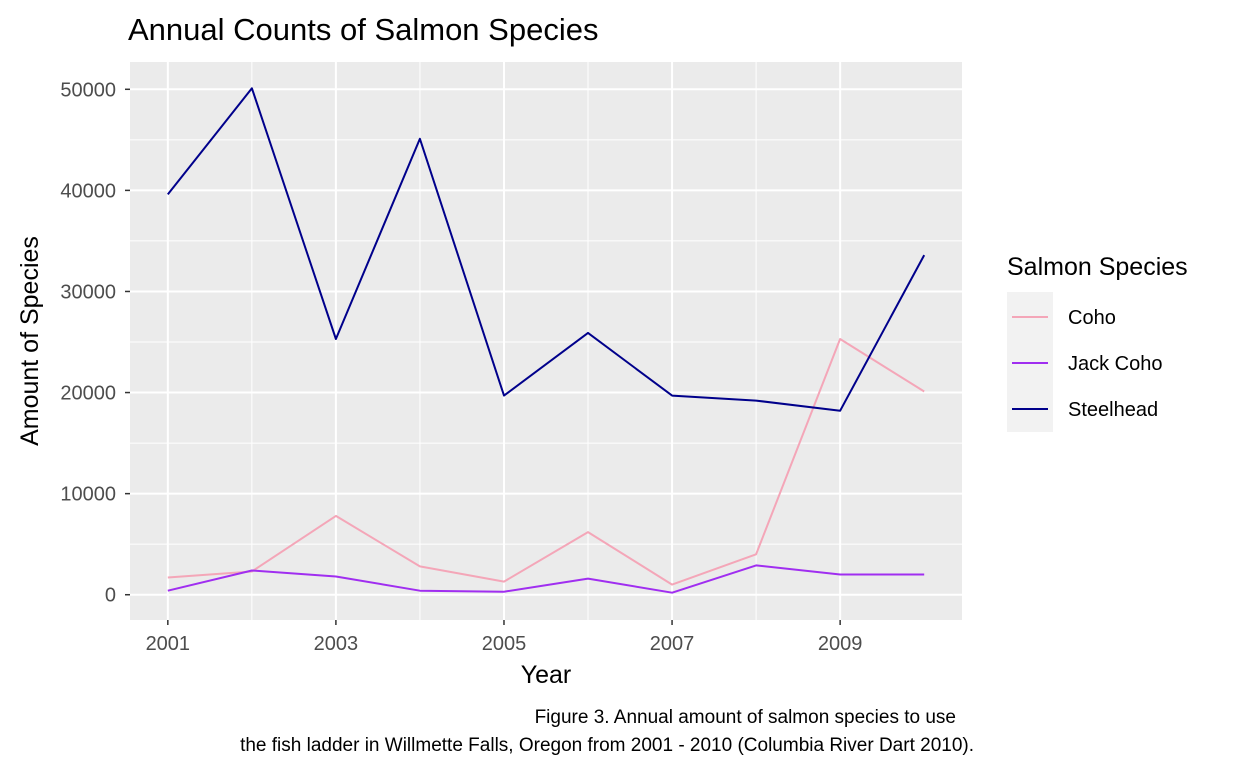 The height and width of the screenshot is (768, 1248). Describe the element at coordinates (88, 394) in the screenshot. I see `y-tick-label: 20000` at that location.